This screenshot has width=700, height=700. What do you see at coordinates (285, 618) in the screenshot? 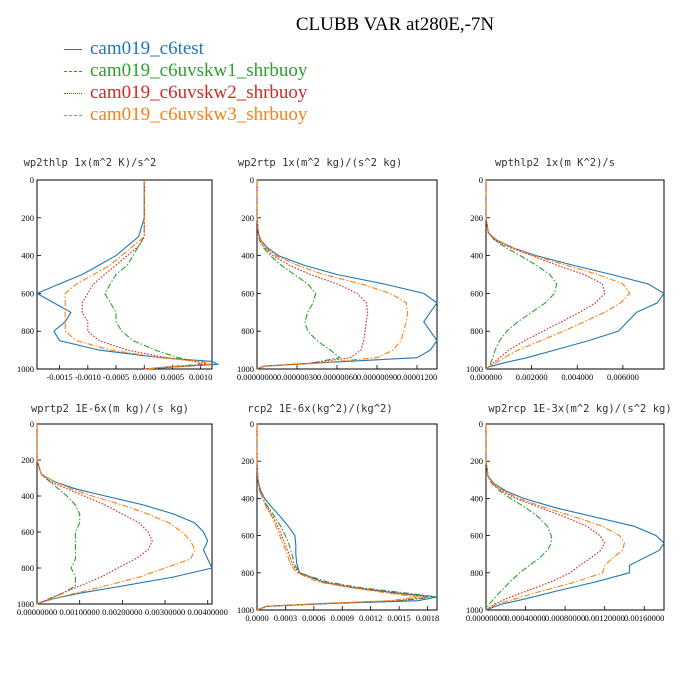
I see `x-tick-label: 0.0003` at bounding box center [285, 618].